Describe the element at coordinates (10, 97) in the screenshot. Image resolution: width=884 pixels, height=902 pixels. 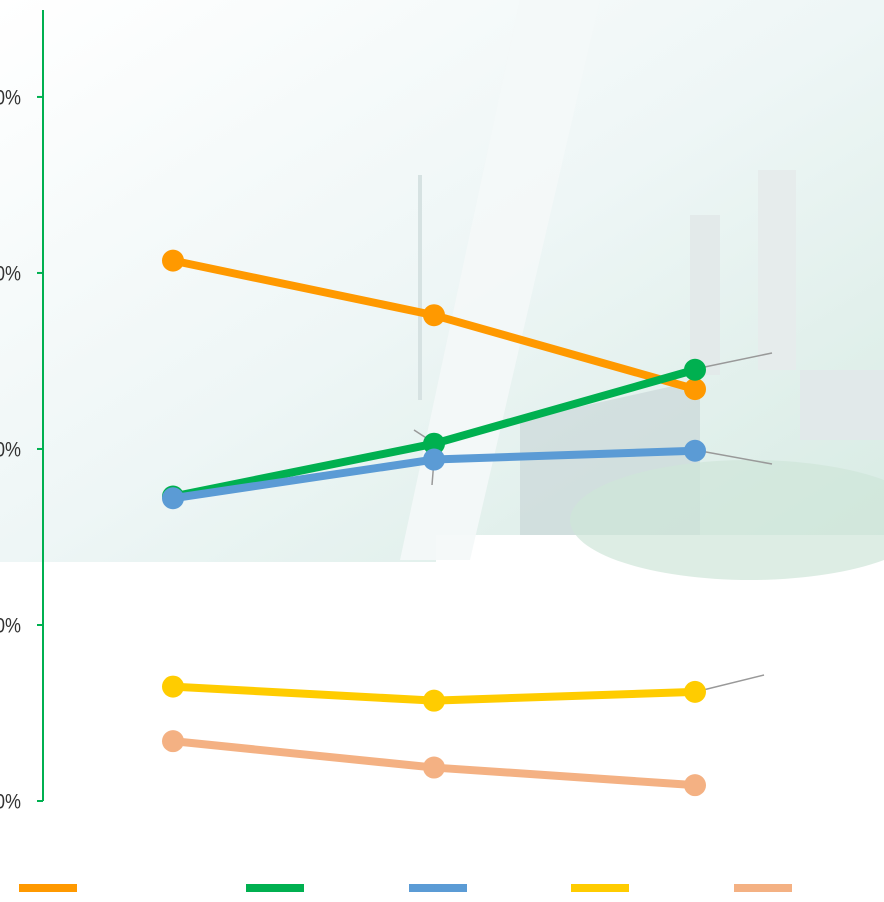
I see `y-tick-label: 50%` at that location.